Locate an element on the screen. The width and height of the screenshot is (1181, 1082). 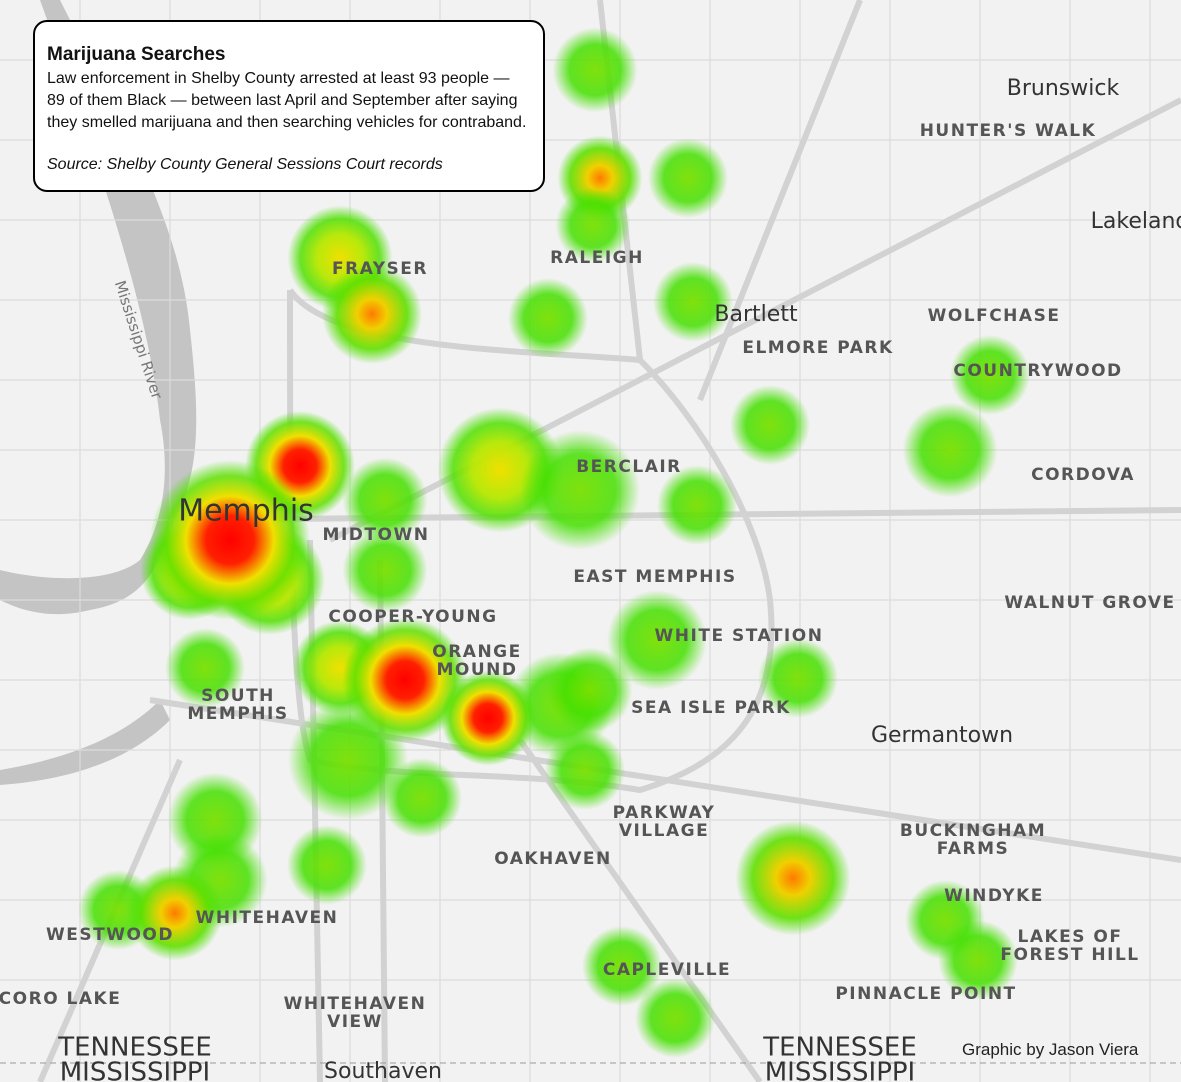
place-label: OAKHAVEN is located at coordinates (553, 859).